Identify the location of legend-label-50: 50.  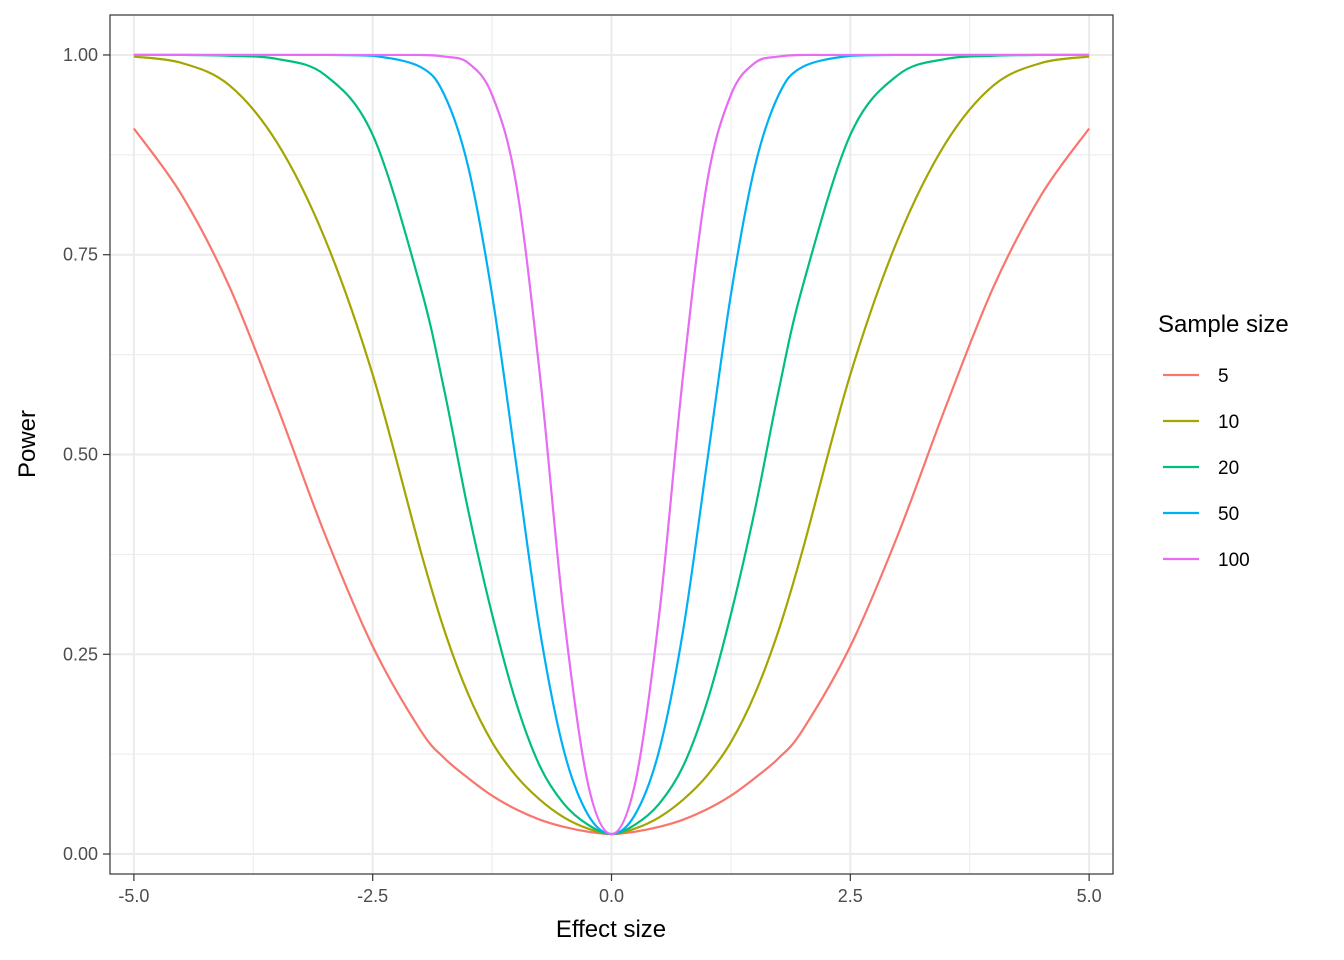
(1228, 514).